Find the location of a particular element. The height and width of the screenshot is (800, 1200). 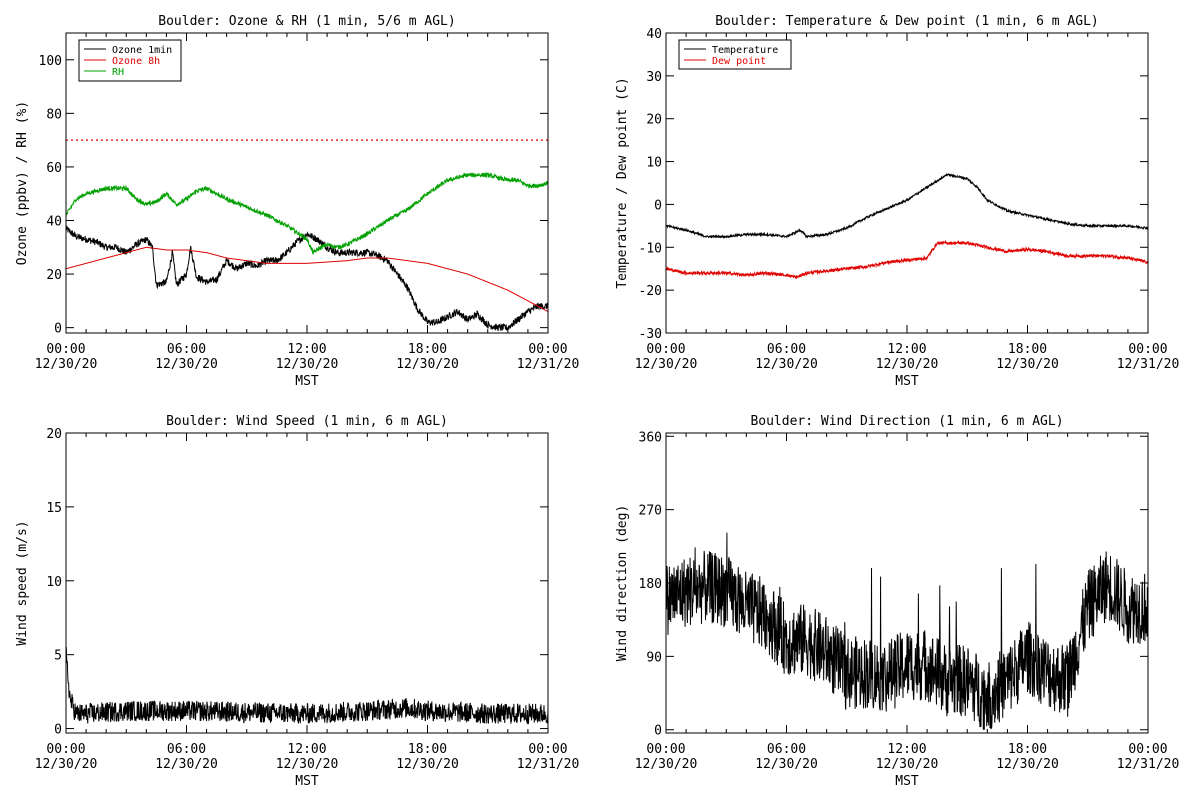

legend-entry: Dew point is located at coordinates (739, 61).